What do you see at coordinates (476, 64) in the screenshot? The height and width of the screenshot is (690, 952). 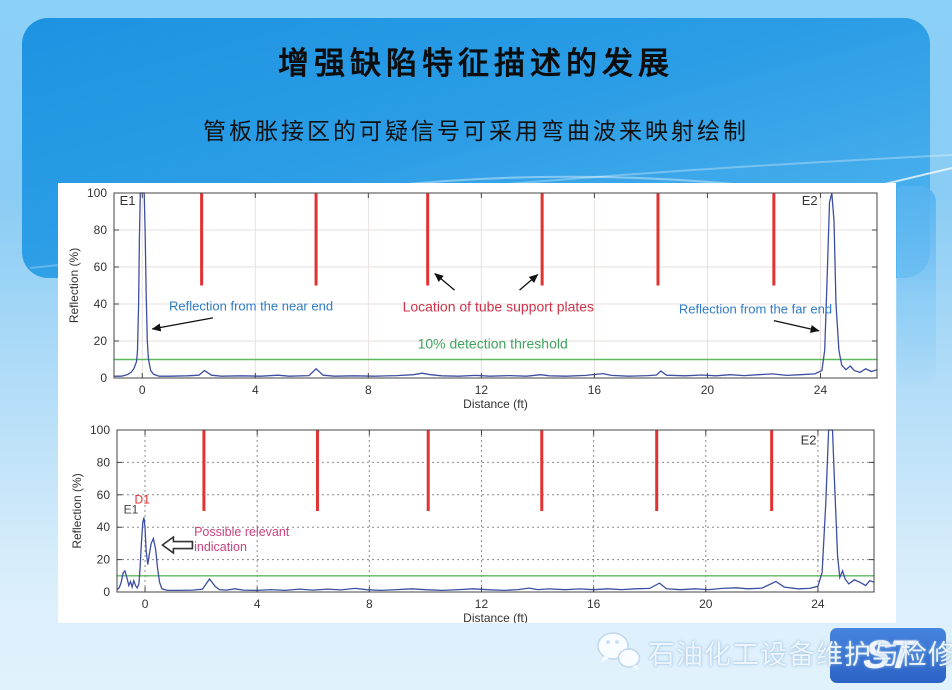 I see `slide-title: 增强缺陷特征描述的发展` at bounding box center [476, 64].